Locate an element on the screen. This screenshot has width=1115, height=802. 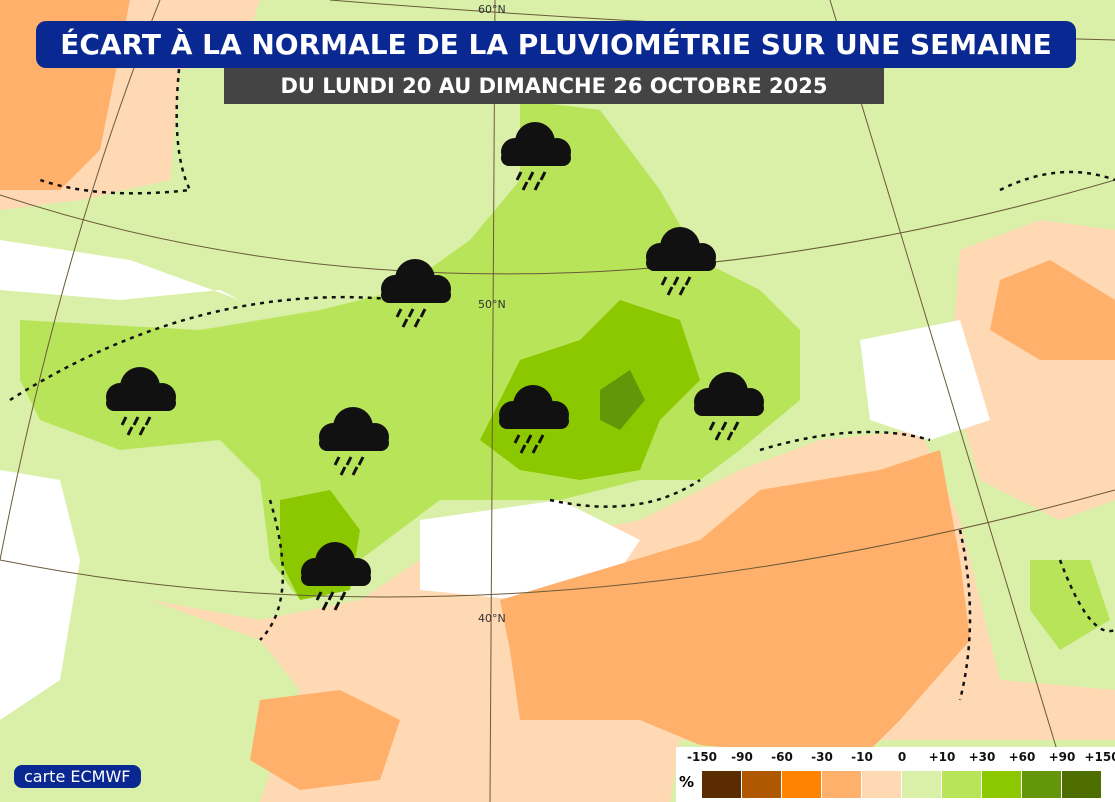
very-dry-area-east is located at coordinates (1052, 310).